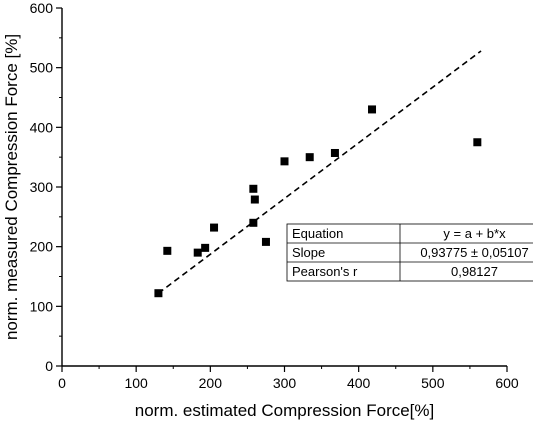  Describe the element at coordinates (359, 383) in the screenshot. I see `x-tick-label: 400` at that location.